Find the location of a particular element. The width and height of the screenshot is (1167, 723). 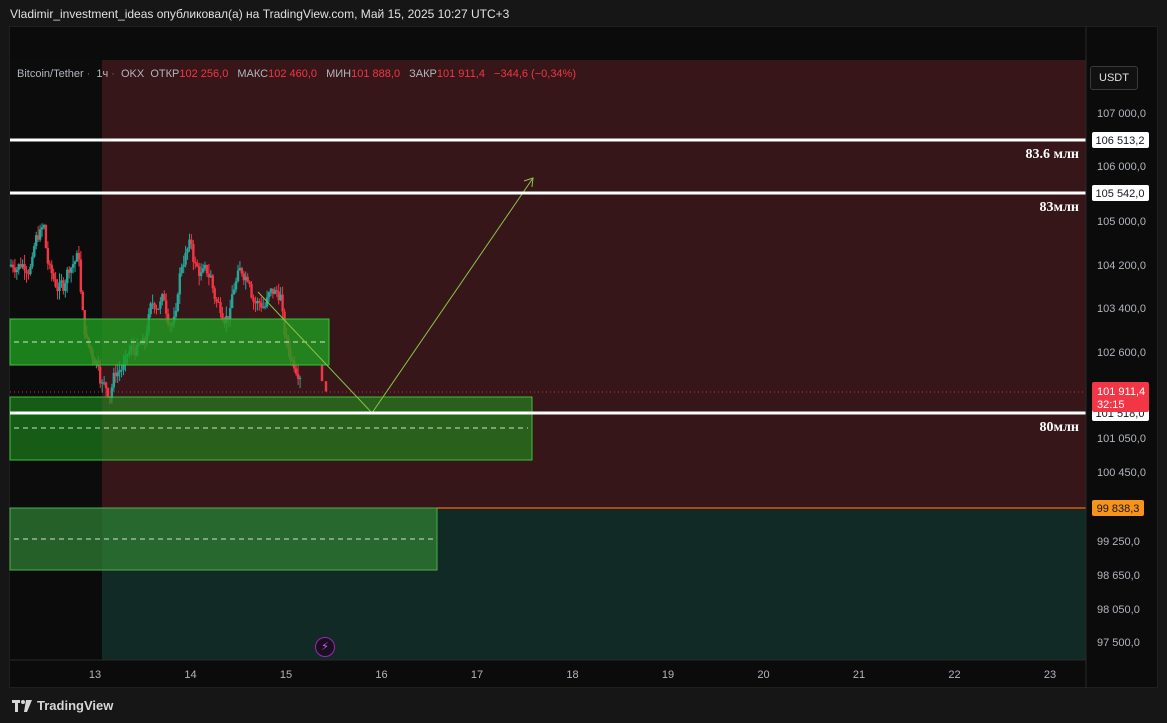

high-label: МАКС is located at coordinates (253, 74).